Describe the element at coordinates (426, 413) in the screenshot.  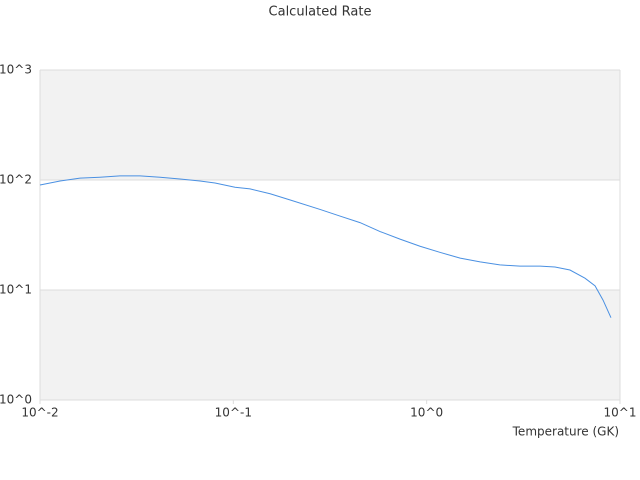
I see `x-tick-label: 10^0` at that location.